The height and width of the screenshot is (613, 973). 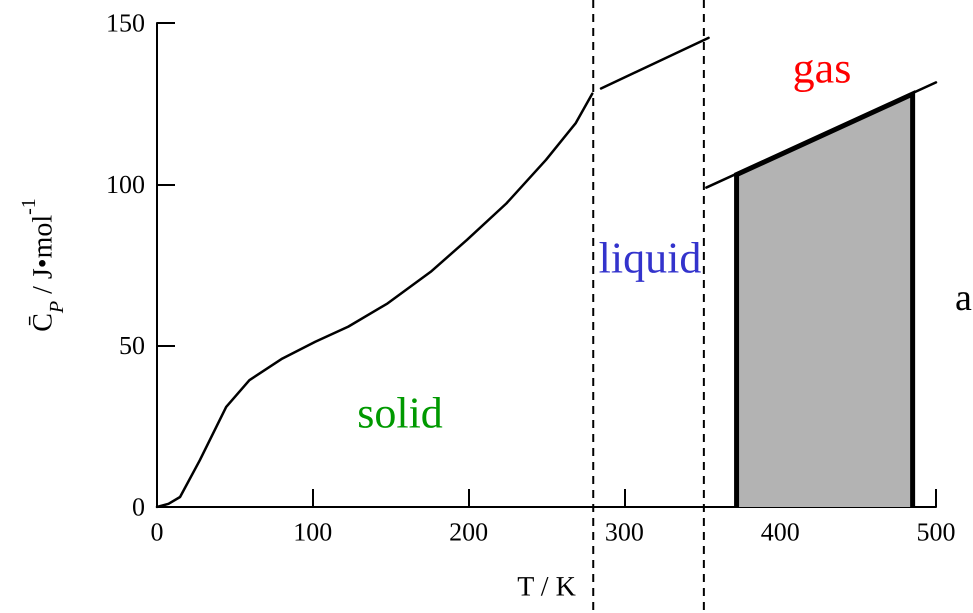 I want to click on x-tick-label: 200, so click(x=468, y=532).